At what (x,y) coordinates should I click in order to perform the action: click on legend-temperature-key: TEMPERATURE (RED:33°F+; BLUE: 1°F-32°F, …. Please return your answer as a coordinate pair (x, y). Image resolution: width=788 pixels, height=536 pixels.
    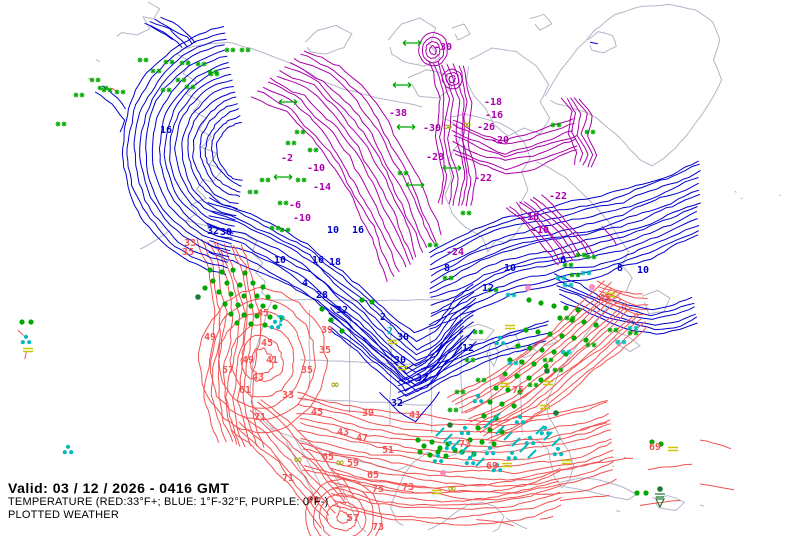
    Looking at the image, I should click on (168, 502).